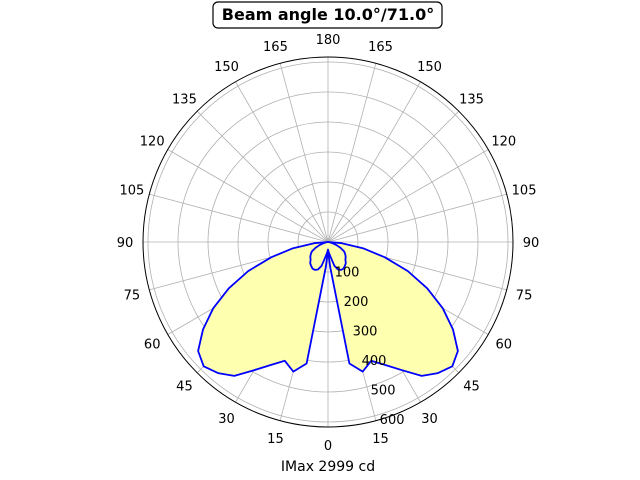  Describe the element at coordinates (392, 420) in the screenshot. I see `radial-tick-label: 600` at that location.